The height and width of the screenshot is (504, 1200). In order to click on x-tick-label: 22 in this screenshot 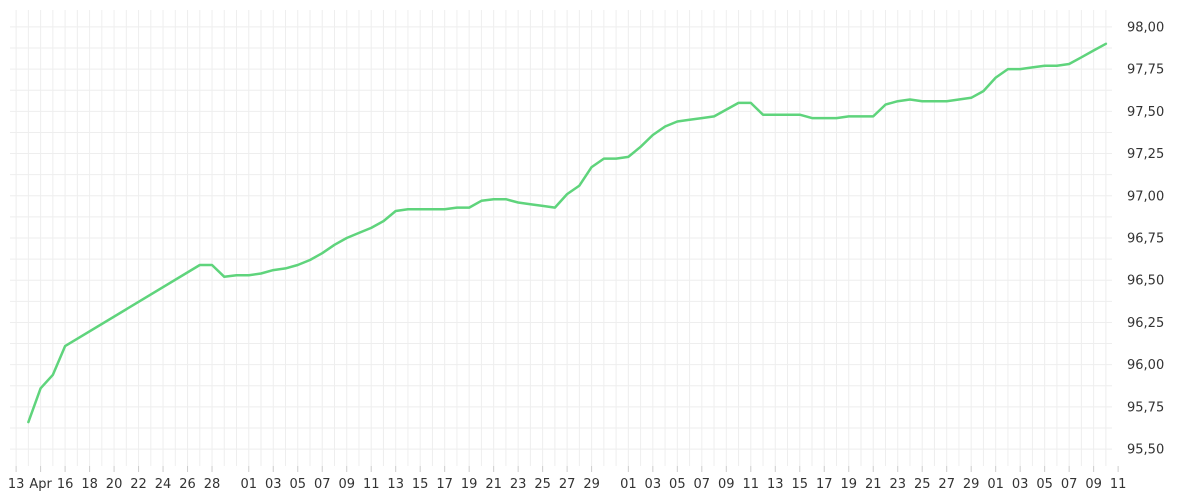, I will do `click(138, 484)`.